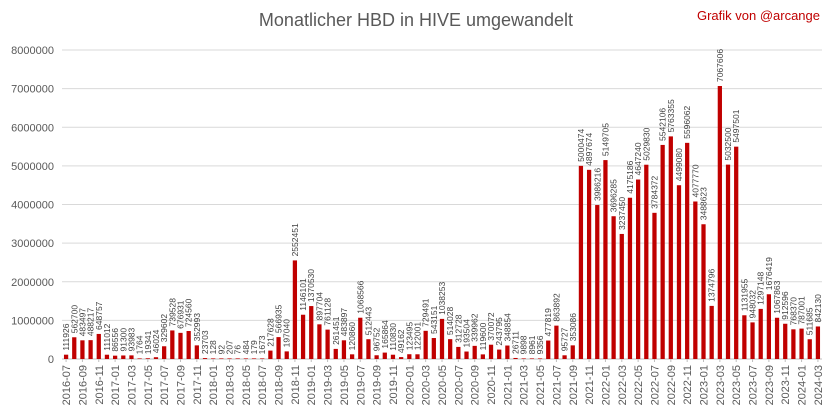 The height and width of the screenshot is (417, 832). I want to click on data-label: 86556, so click(115, 340).